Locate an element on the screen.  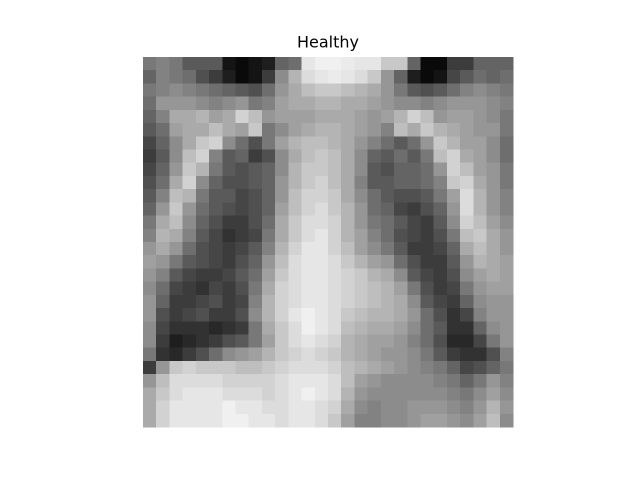
chart-title: Healthy is located at coordinates (328, 42).